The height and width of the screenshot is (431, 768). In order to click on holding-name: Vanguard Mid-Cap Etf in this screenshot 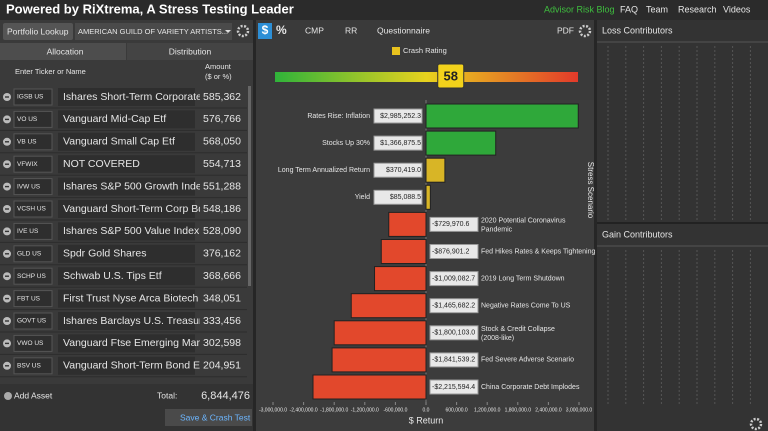, I will do `click(114, 119)`.